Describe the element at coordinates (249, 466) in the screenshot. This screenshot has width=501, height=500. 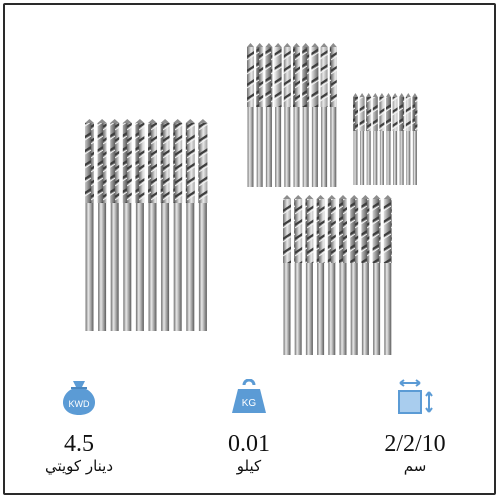
I see `weight-unit: كيلو` at that location.